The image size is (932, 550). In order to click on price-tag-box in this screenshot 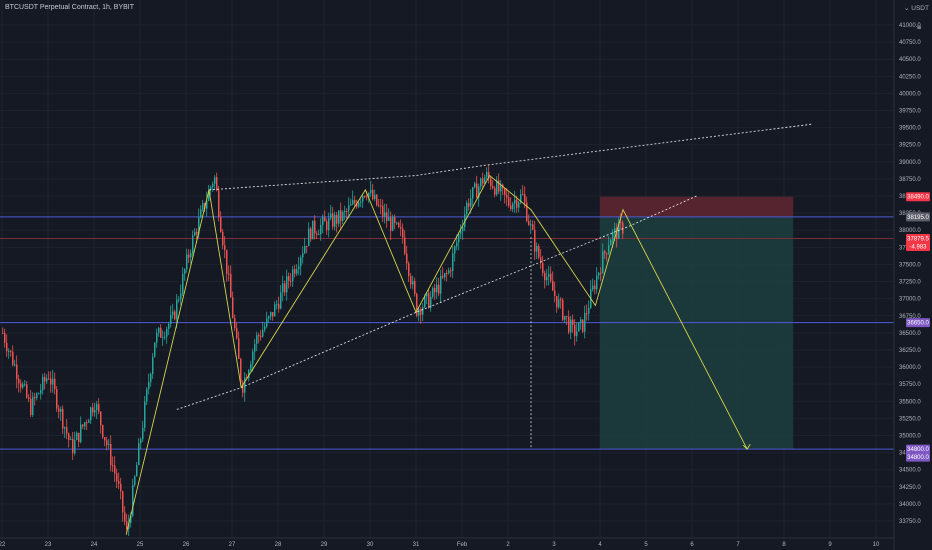, I will do `click(918, 453)`.